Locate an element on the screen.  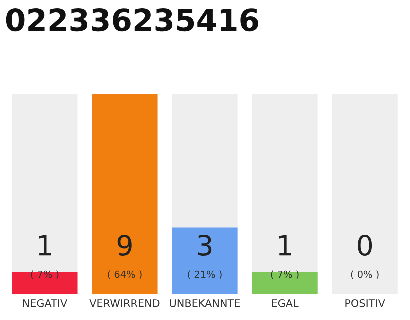
annotation: ( 64% ) is located at coordinates (125, 275).